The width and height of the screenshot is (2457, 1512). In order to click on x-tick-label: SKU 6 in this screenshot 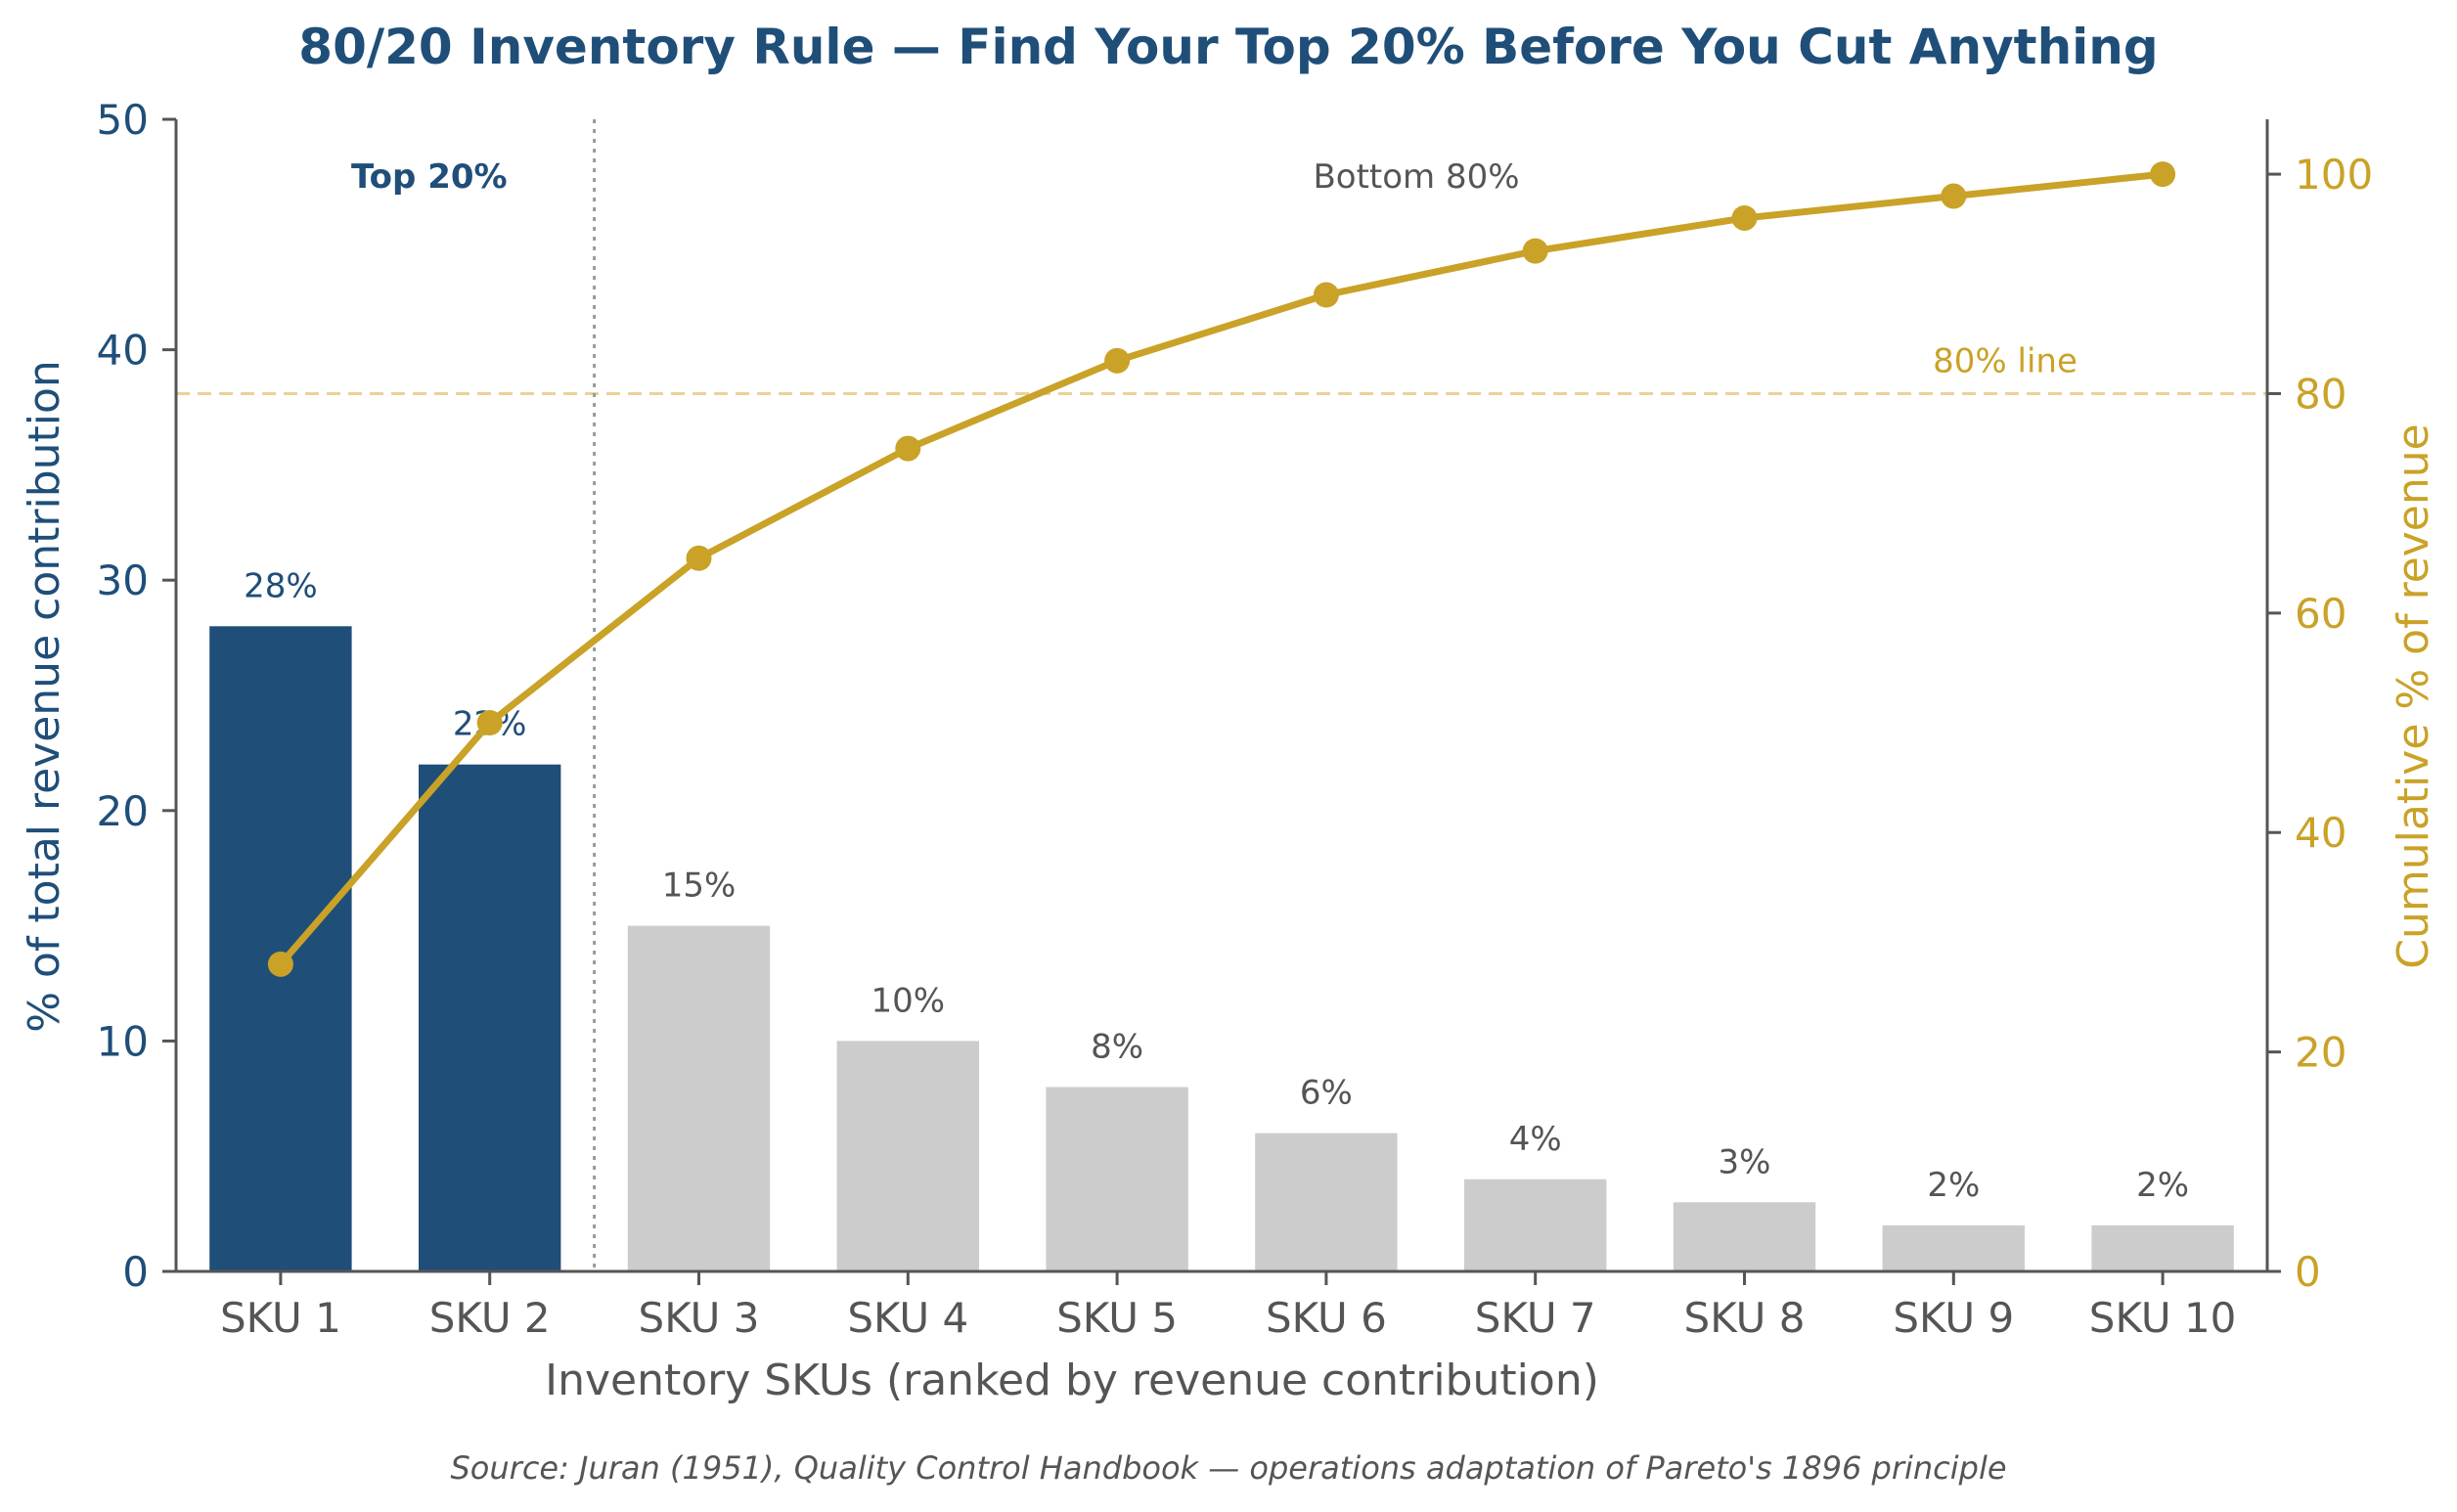, I will do `click(1326, 1318)`.